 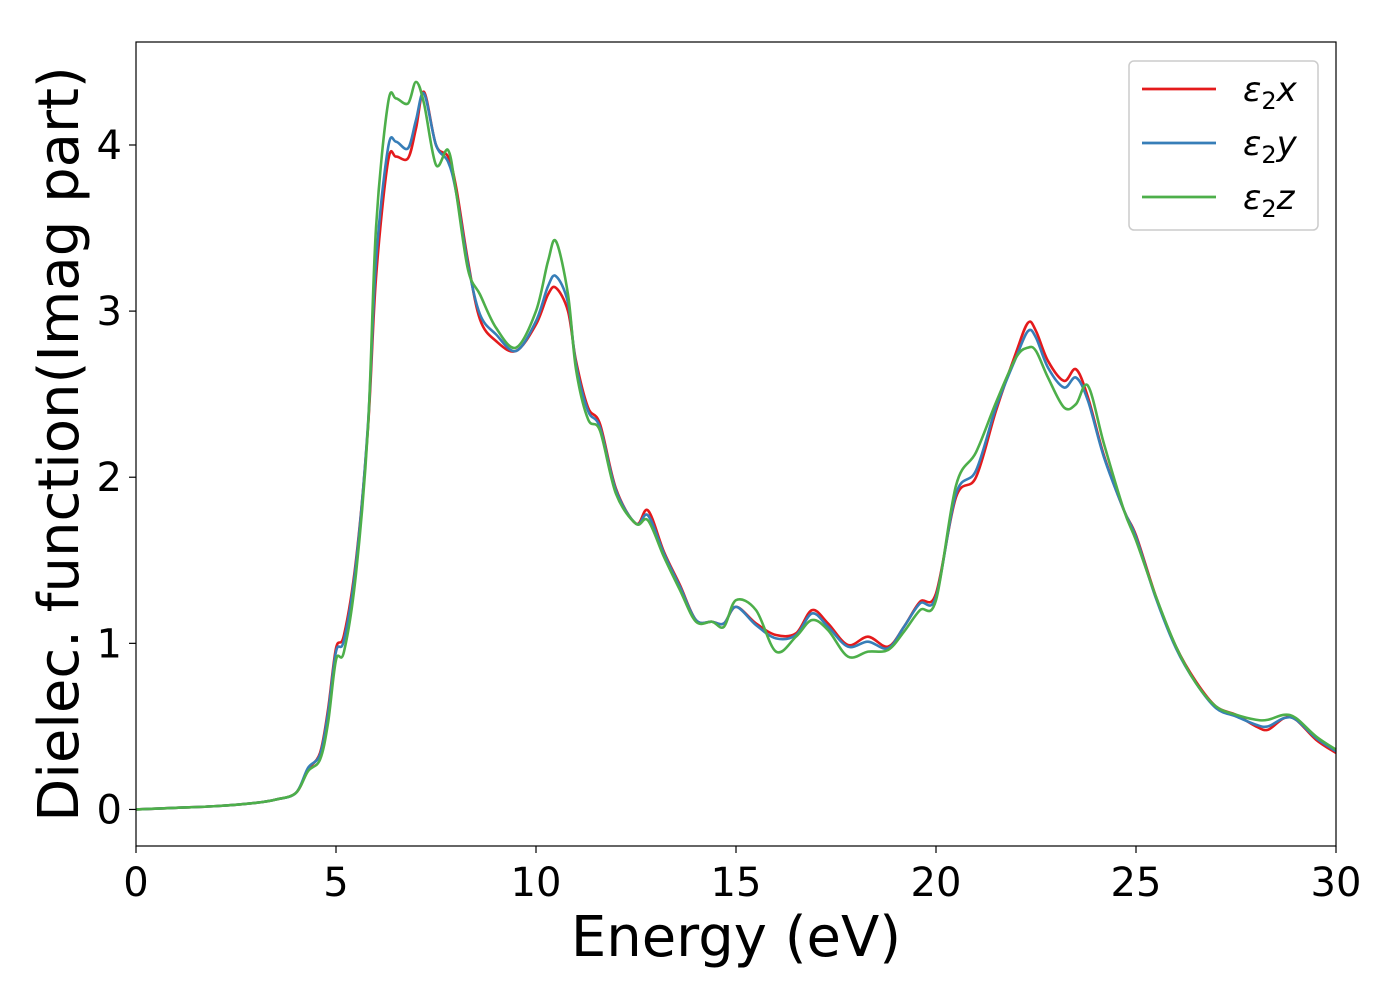 What do you see at coordinates (536, 883) in the screenshot?
I see `x-tick-label: 10` at bounding box center [536, 883].